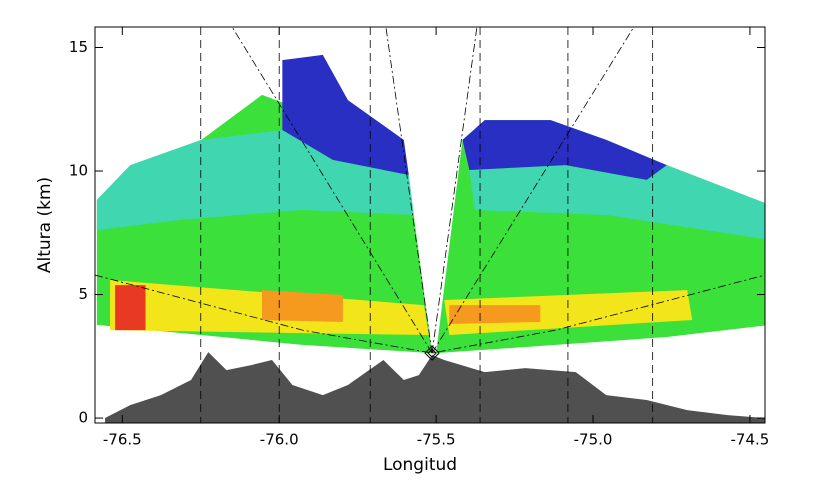 The width and height of the screenshot is (840, 490). Describe the element at coordinates (83, 418) in the screenshot. I see `y-tick-label: 0` at that location.